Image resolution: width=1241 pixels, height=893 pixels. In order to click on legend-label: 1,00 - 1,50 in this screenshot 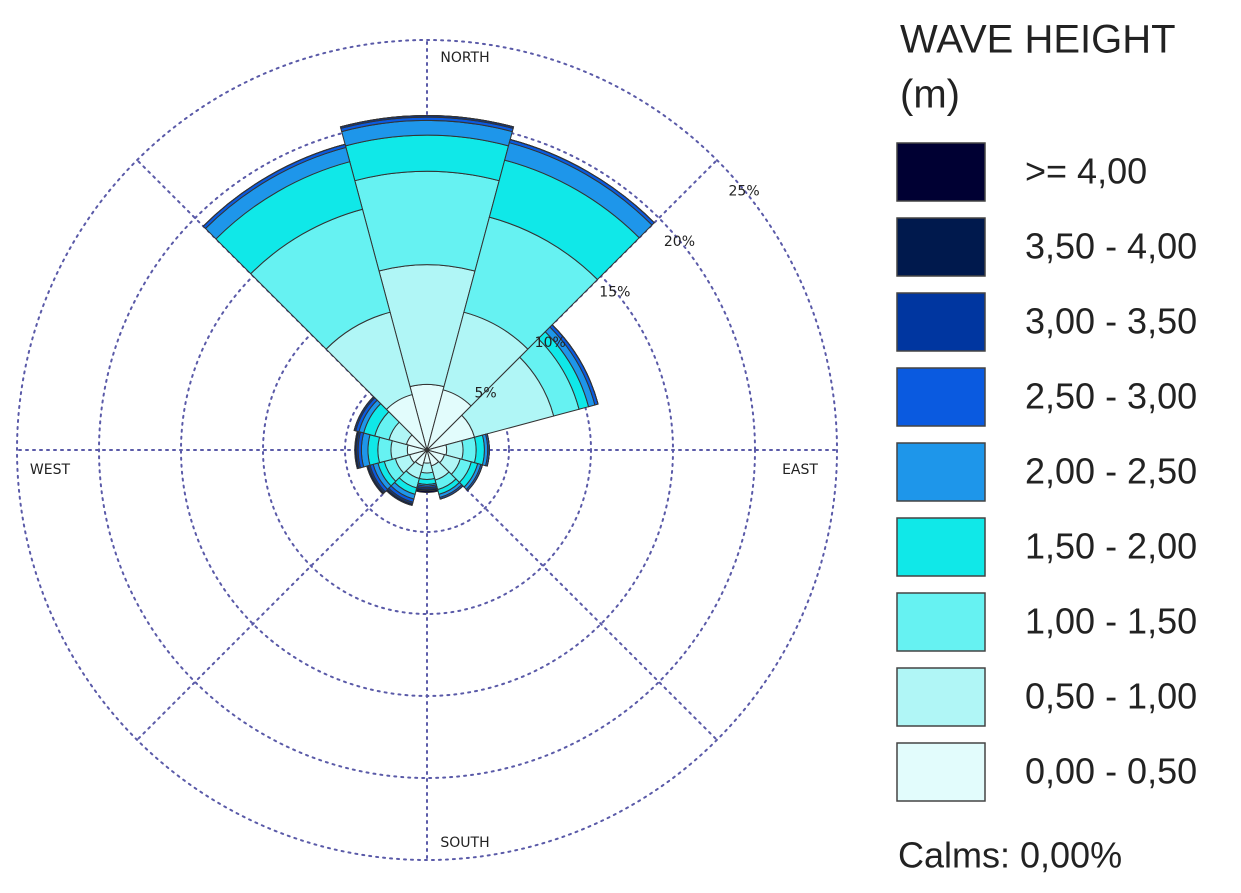, I will do `click(1111, 621)`.